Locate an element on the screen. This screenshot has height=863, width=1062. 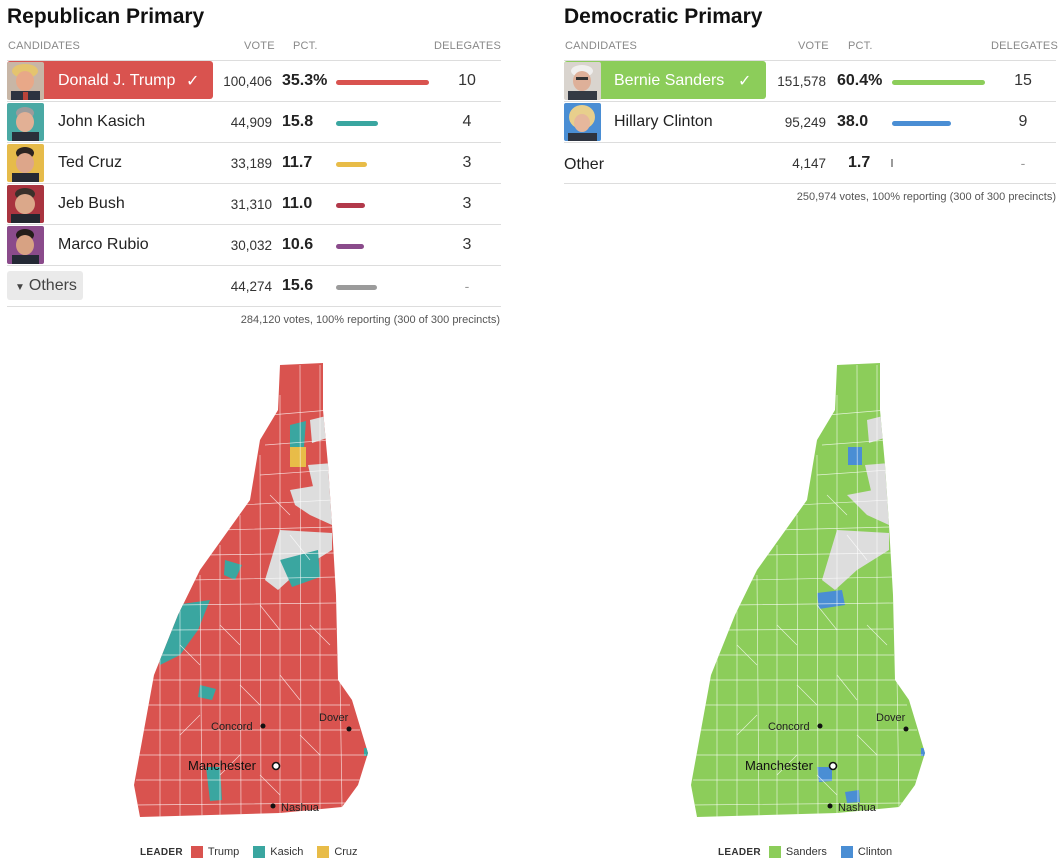
triangle-down-icon: ▼ is located at coordinates (20, 287).